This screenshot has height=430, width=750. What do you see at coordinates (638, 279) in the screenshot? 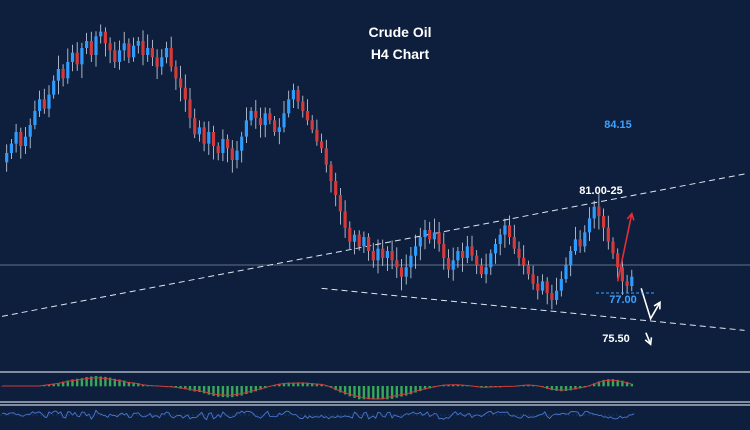
I see `forecast-arrows-layer` at bounding box center [638, 279].